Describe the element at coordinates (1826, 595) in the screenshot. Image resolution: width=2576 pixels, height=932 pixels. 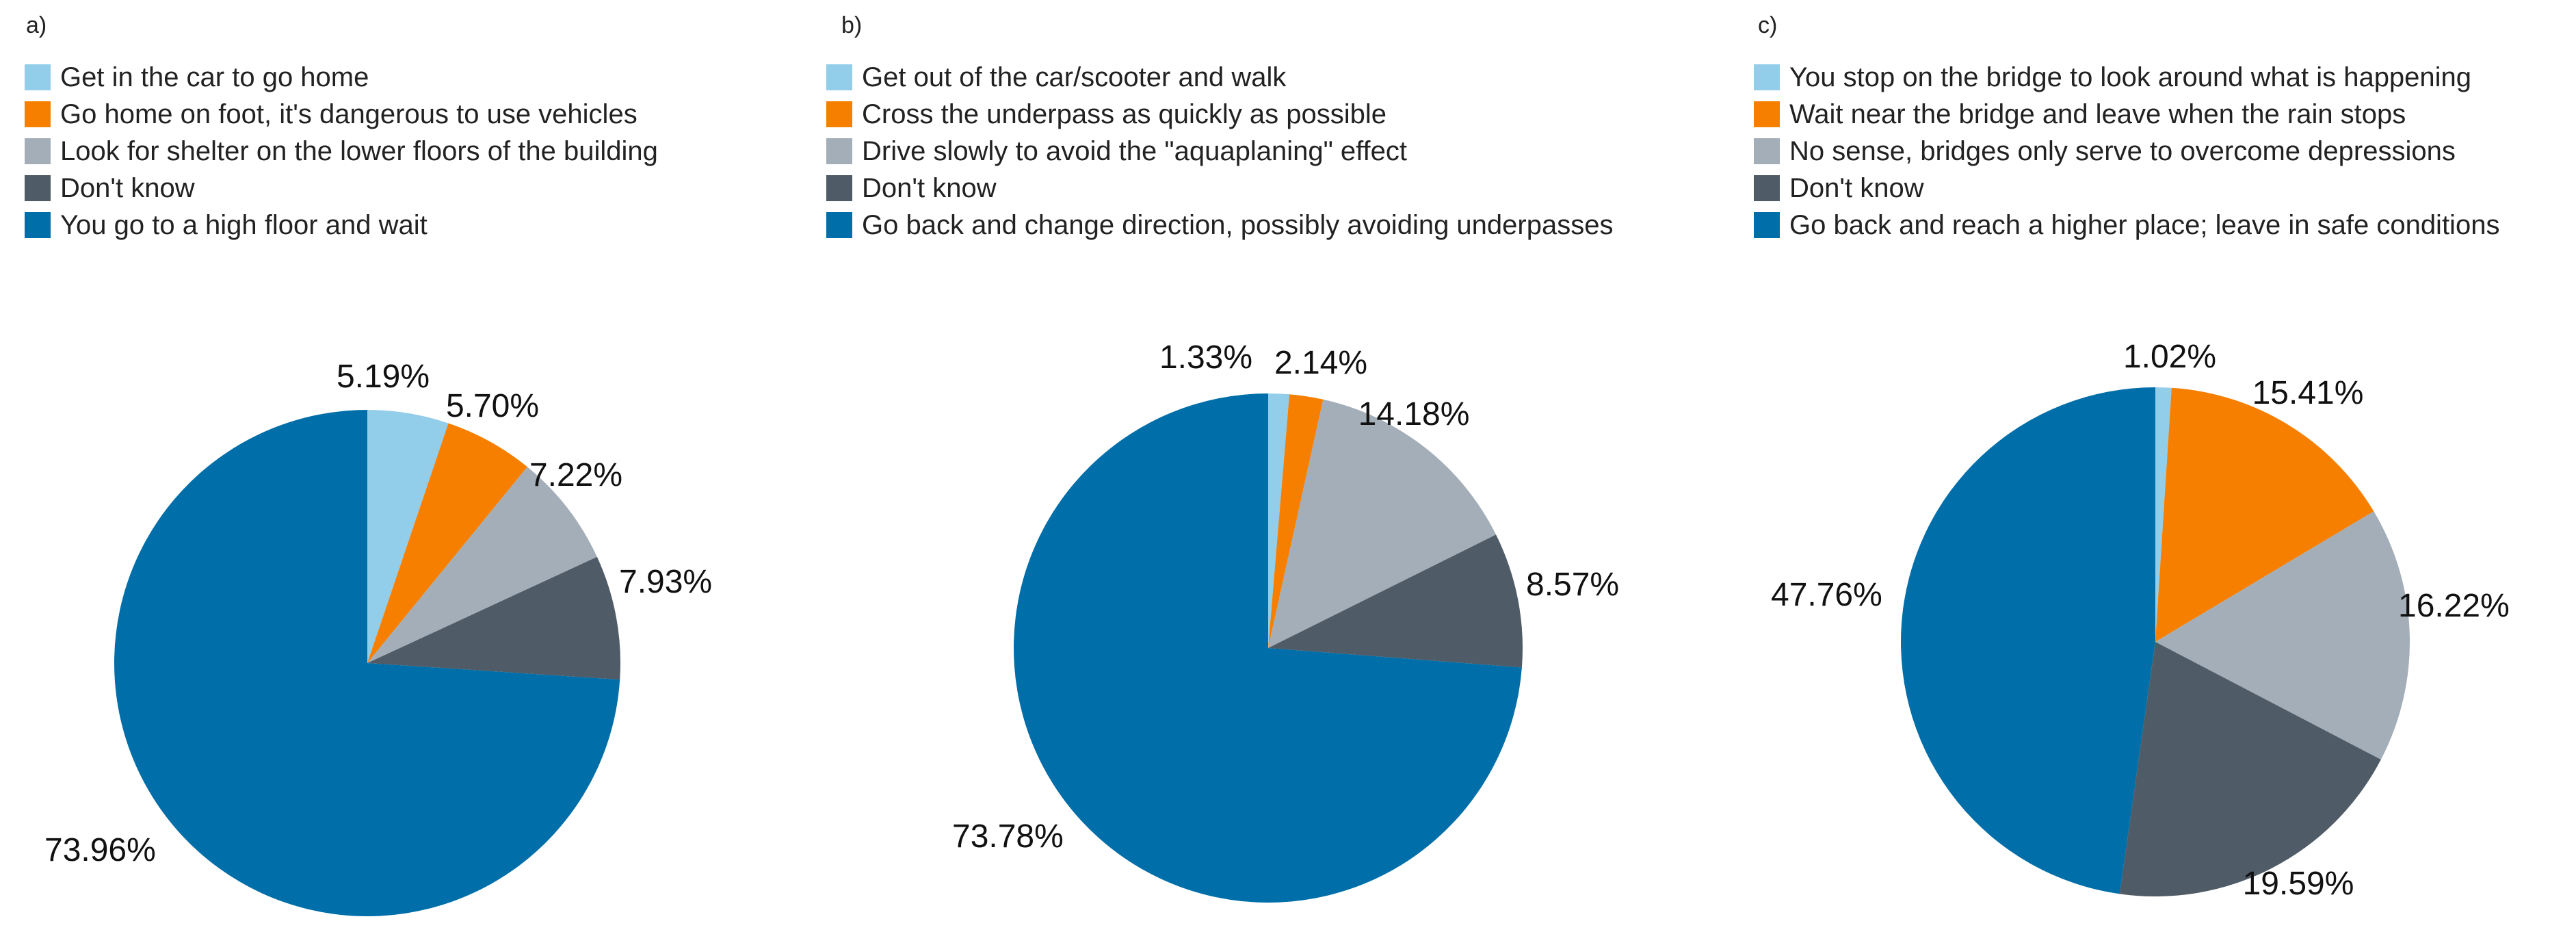
I see `data-label: 47.76%` at that location.